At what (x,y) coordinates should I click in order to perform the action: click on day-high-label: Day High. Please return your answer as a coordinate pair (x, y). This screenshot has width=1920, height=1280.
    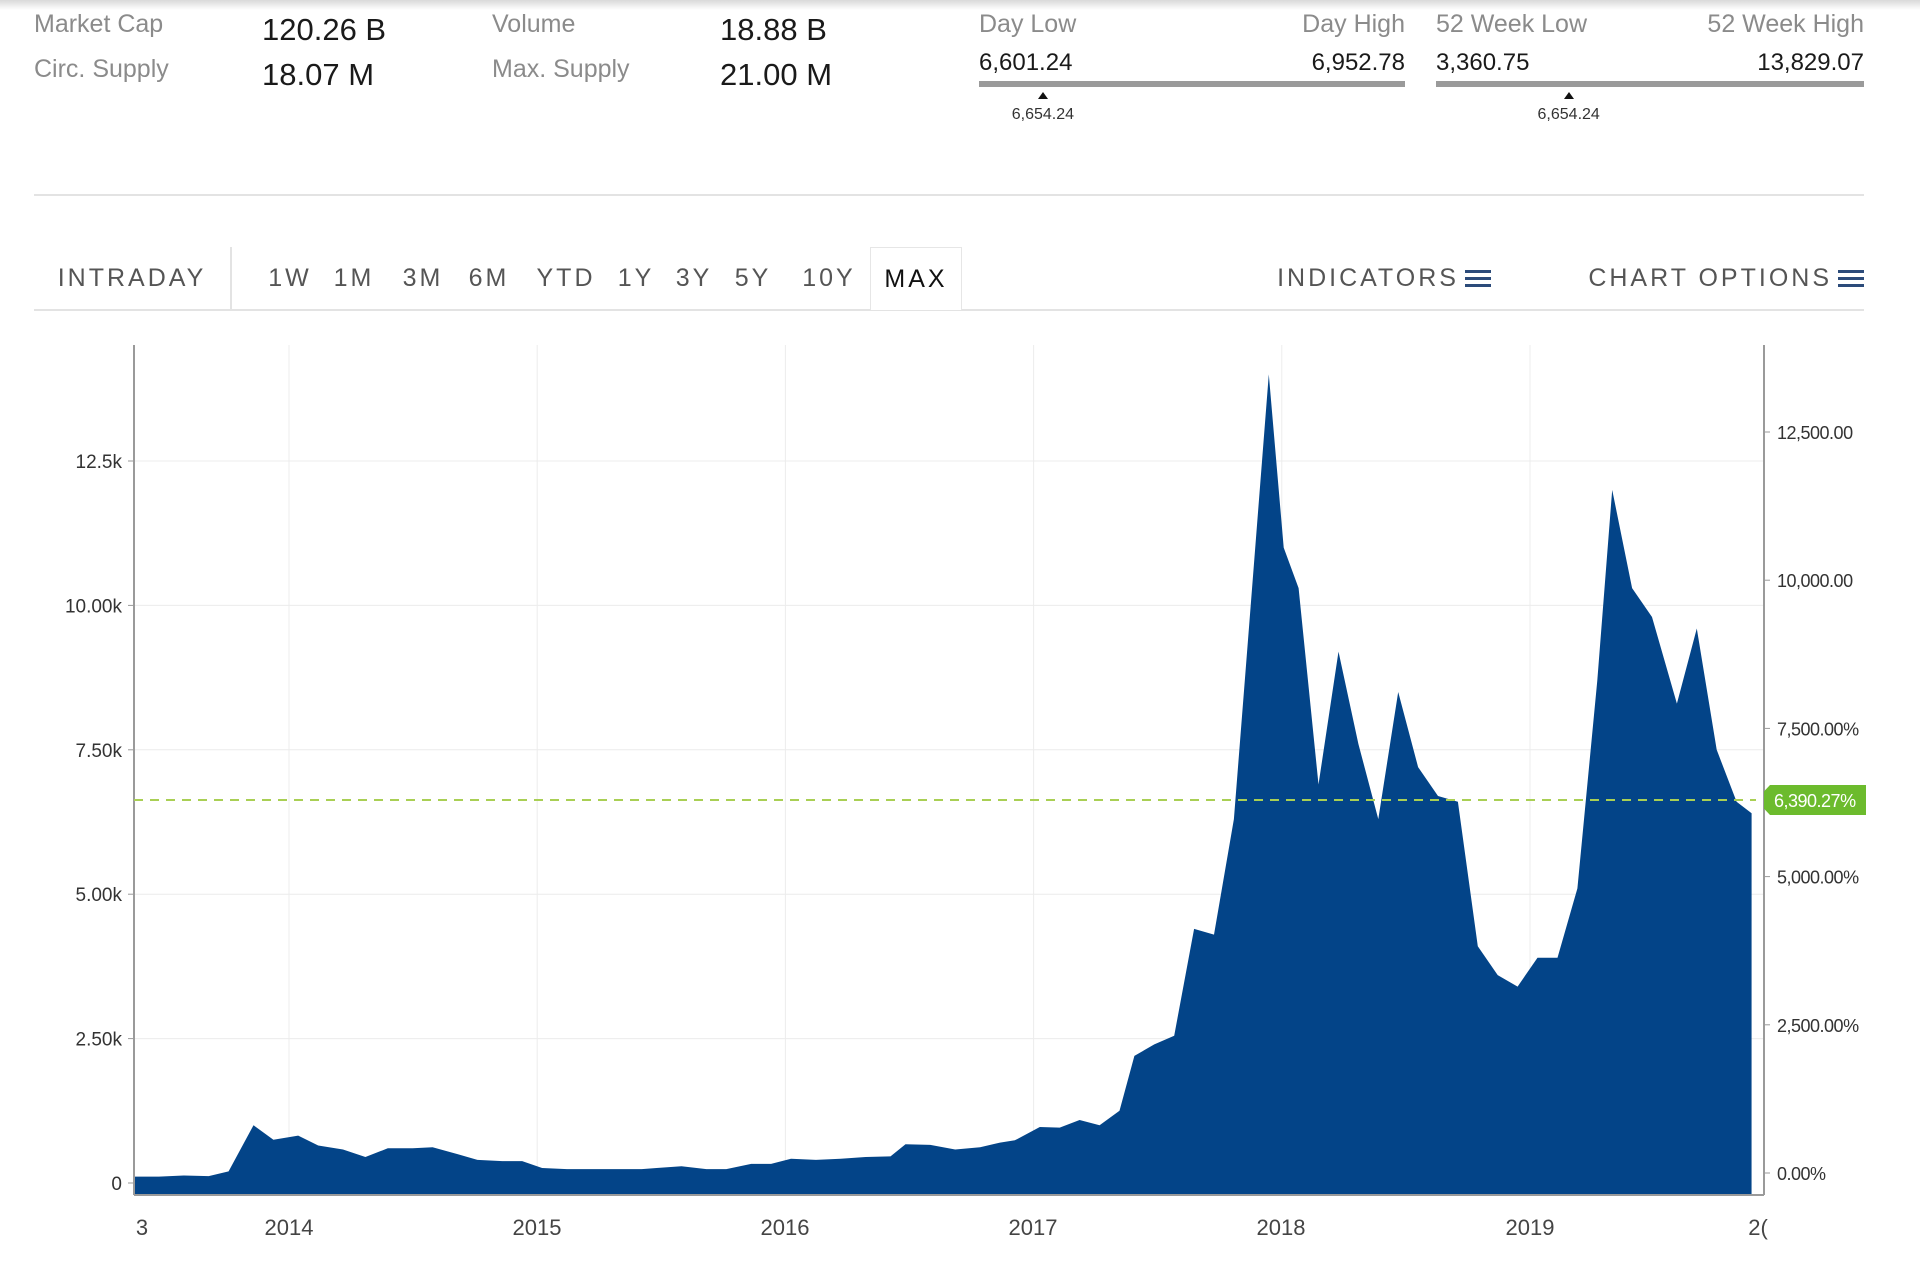
    Looking at the image, I should click on (1353, 24).